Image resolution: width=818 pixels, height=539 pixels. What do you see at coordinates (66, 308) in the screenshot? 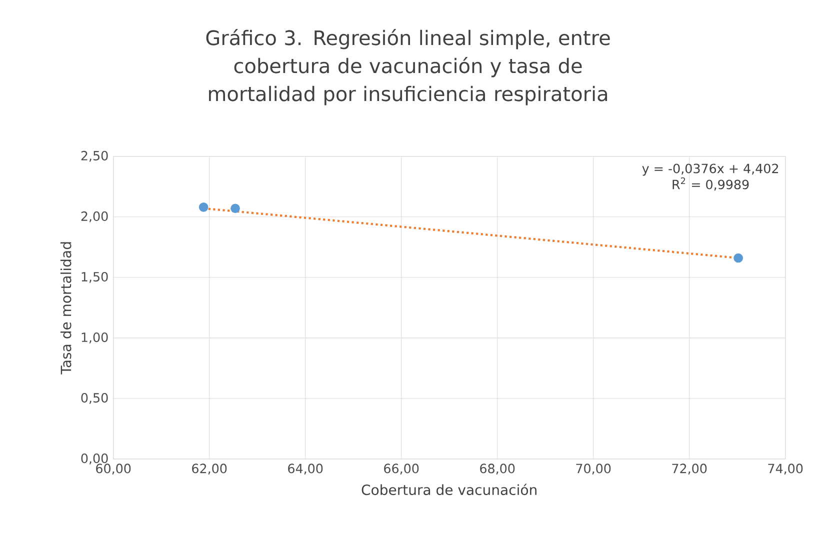
I see `y-axis-title: Tasa de mortalidad` at bounding box center [66, 308].